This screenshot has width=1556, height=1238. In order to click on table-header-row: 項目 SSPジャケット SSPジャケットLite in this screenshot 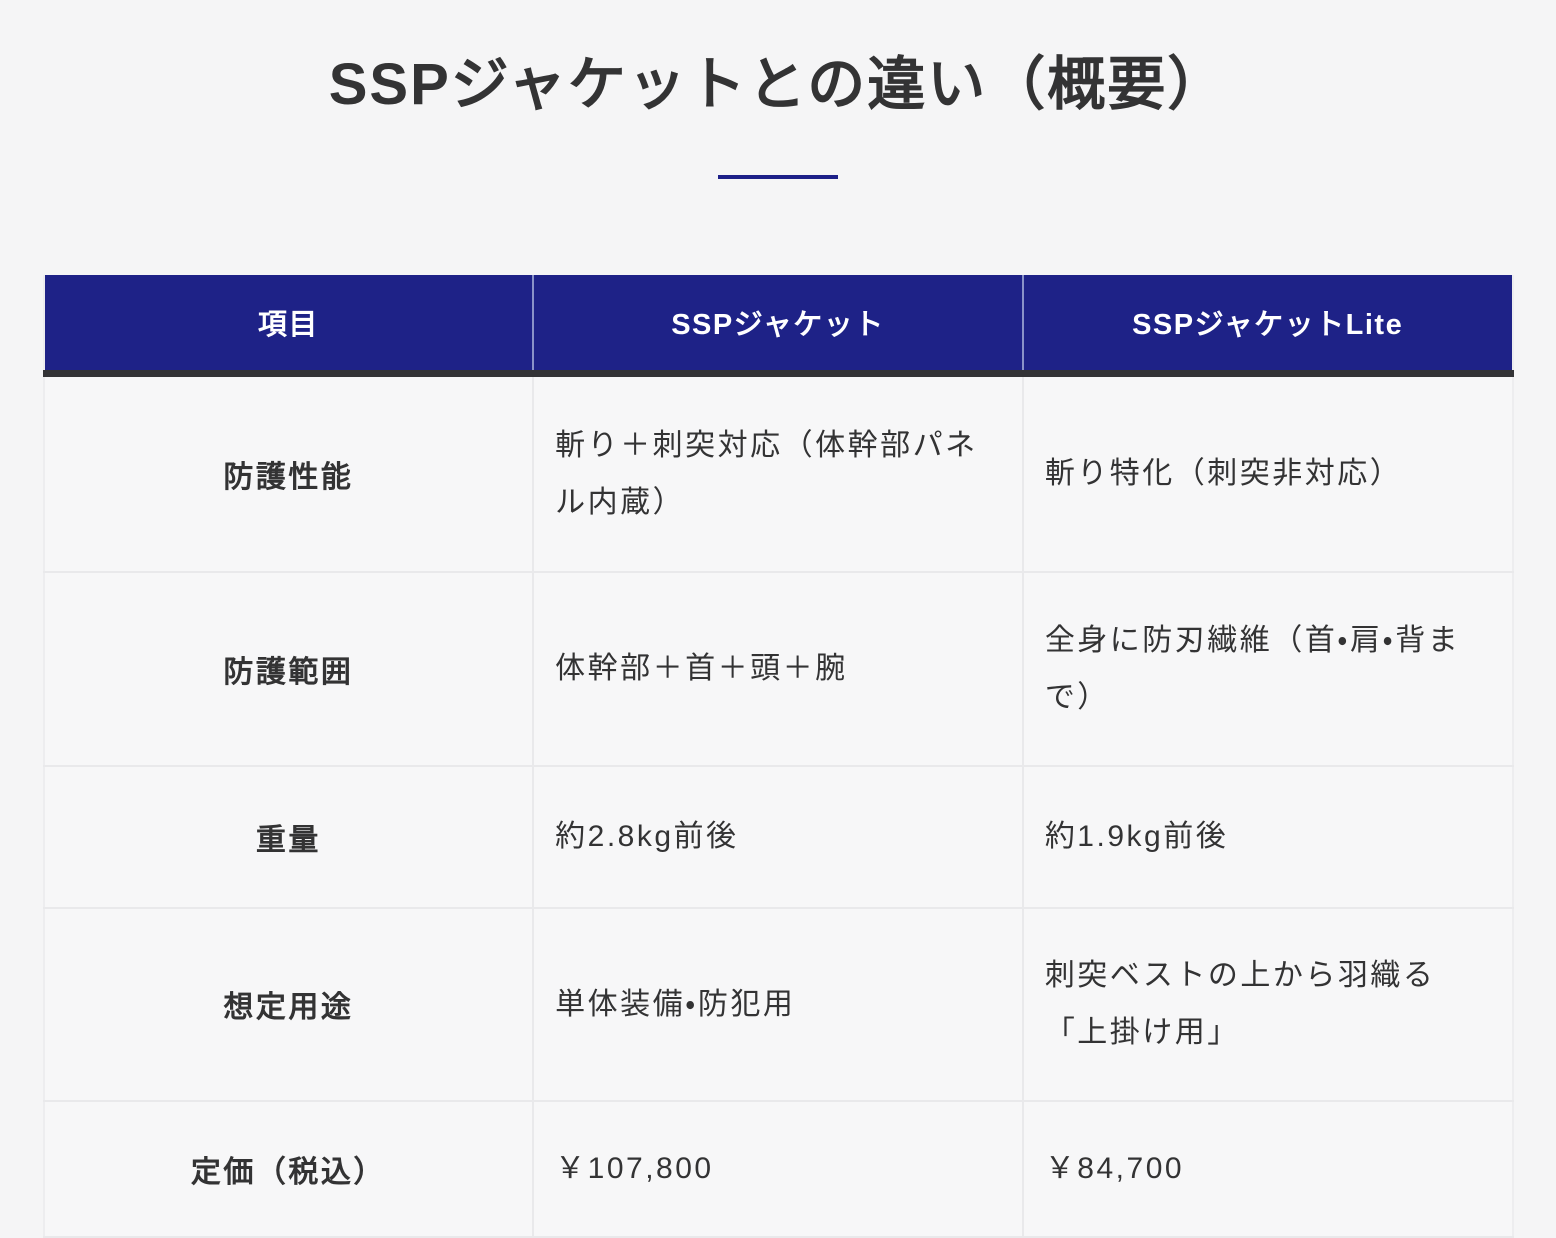, I will do `click(778, 325)`.